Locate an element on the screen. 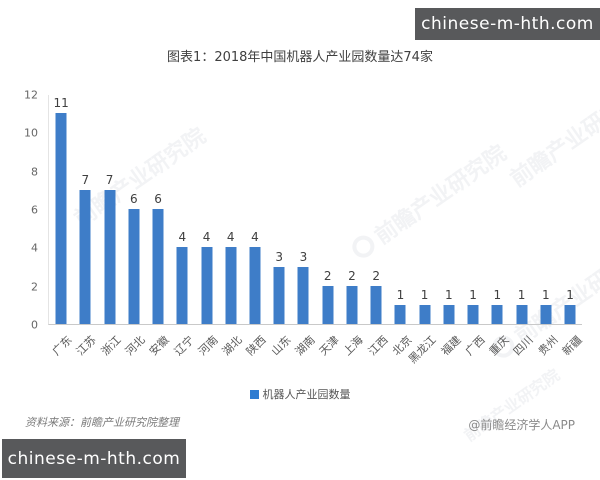 This screenshot has height=480, width=600. x-axis-label: 辽宁 is located at coordinates (184, 346).